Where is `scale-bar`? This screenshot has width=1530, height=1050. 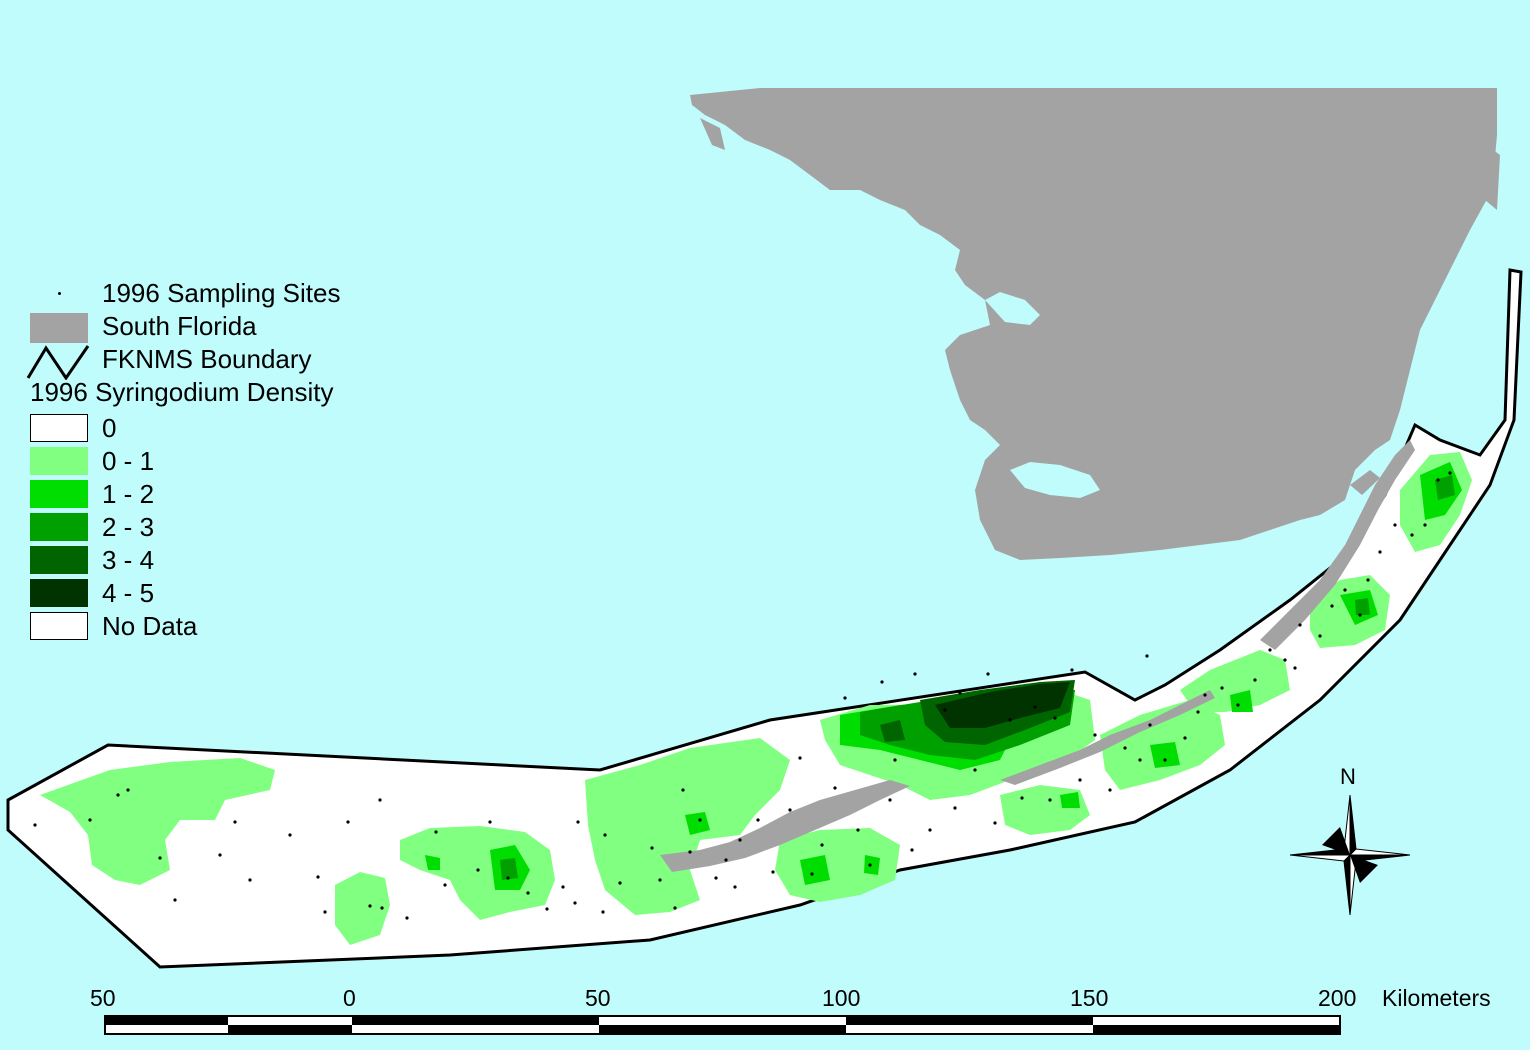 scale-bar is located at coordinates (722, 1025).